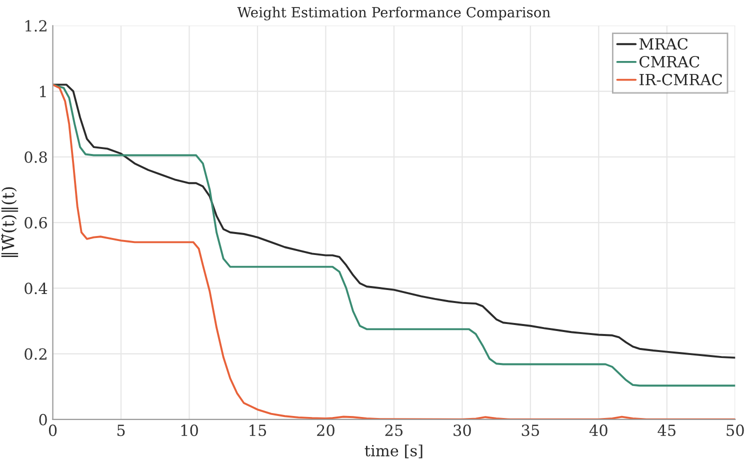 The height and width of the screenshot is (466, 754). What do you see at coordinates (325, 430) in the screenshot?
I see `x-tick-label: 20` at bounding box center [325, 430].